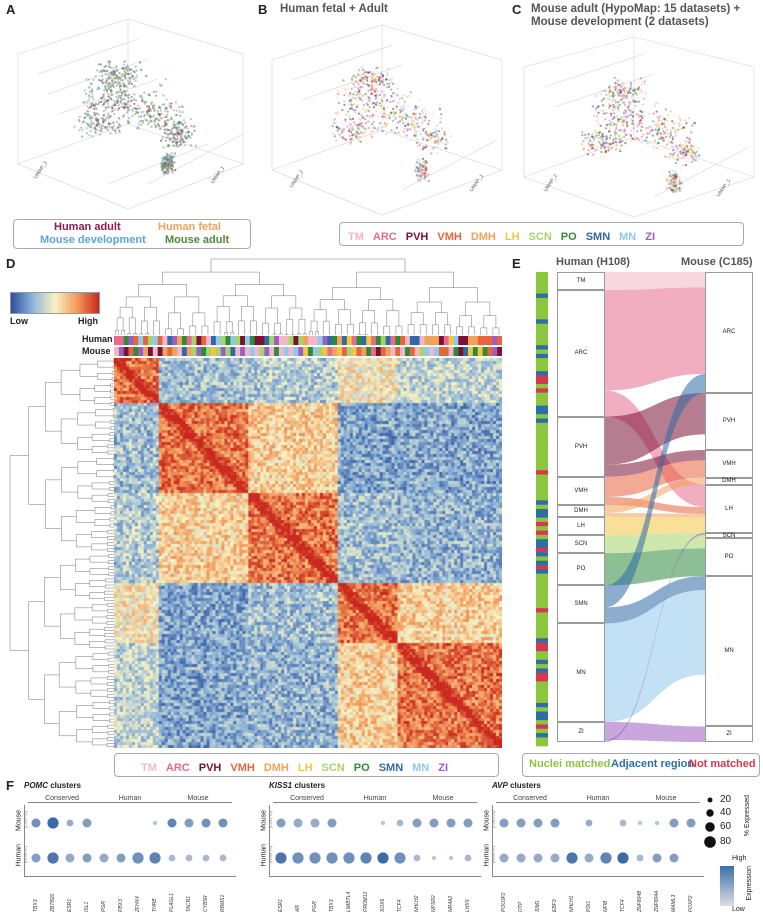 This screenshot has height=916, width=763. I want to click on sankey-flow, so click(655, 478).